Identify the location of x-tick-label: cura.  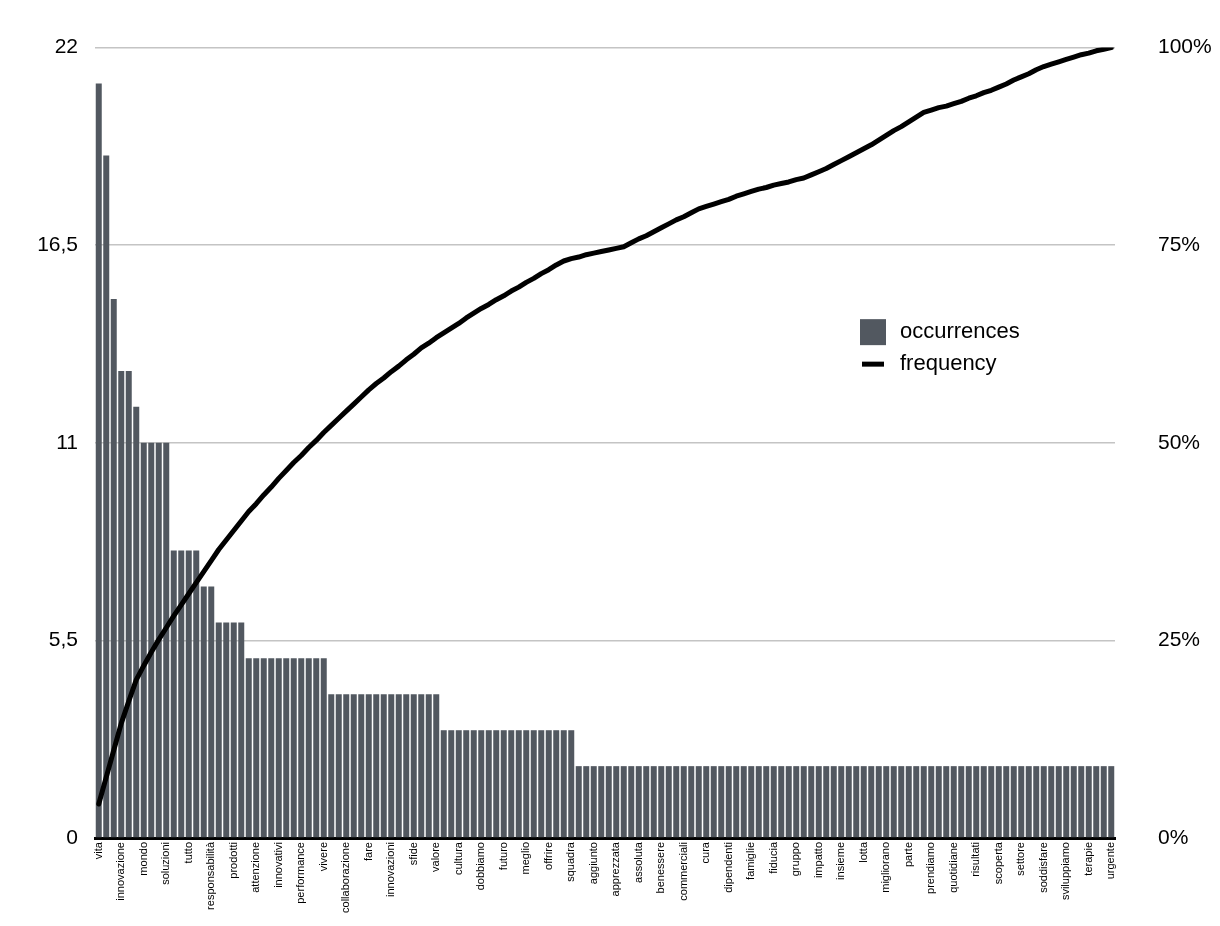
(705, 852).